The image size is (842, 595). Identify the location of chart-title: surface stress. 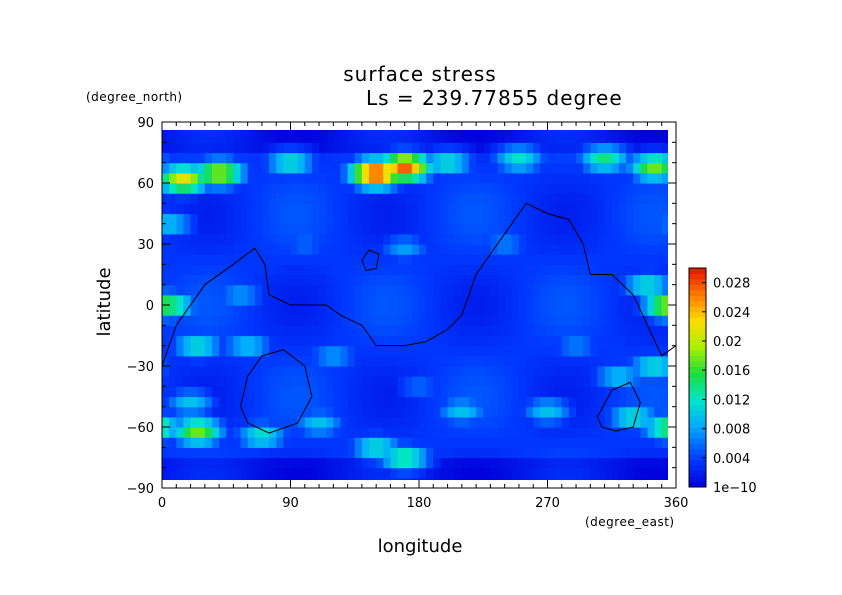
(420, 74).